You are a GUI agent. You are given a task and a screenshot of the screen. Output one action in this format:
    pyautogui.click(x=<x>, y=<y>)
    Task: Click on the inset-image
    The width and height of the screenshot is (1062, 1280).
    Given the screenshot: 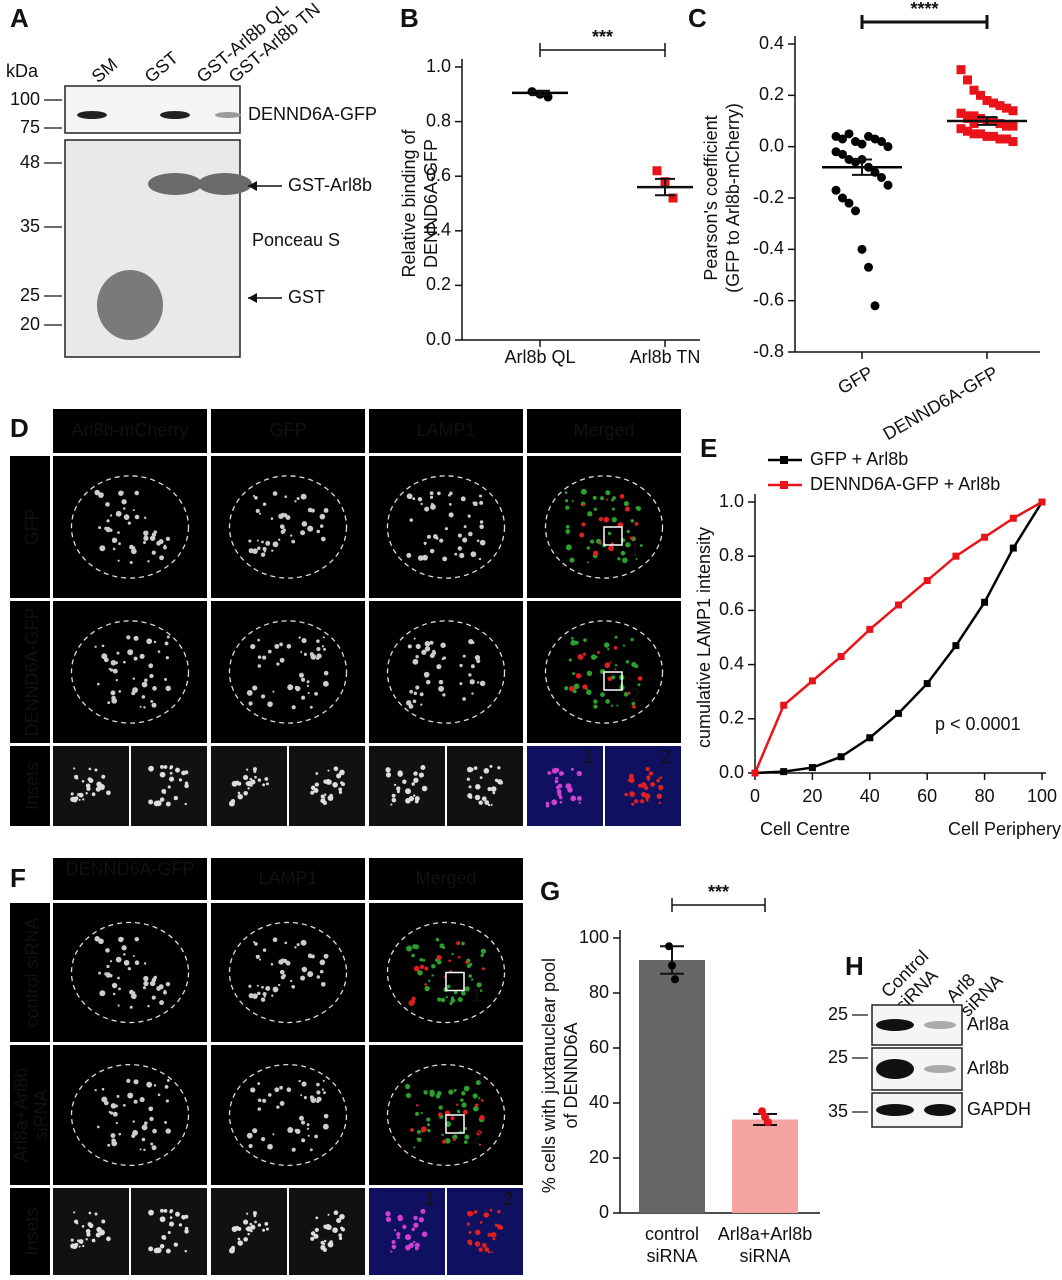 What is the action you would take?
    pyautogui.click(x=565, y=786)
    